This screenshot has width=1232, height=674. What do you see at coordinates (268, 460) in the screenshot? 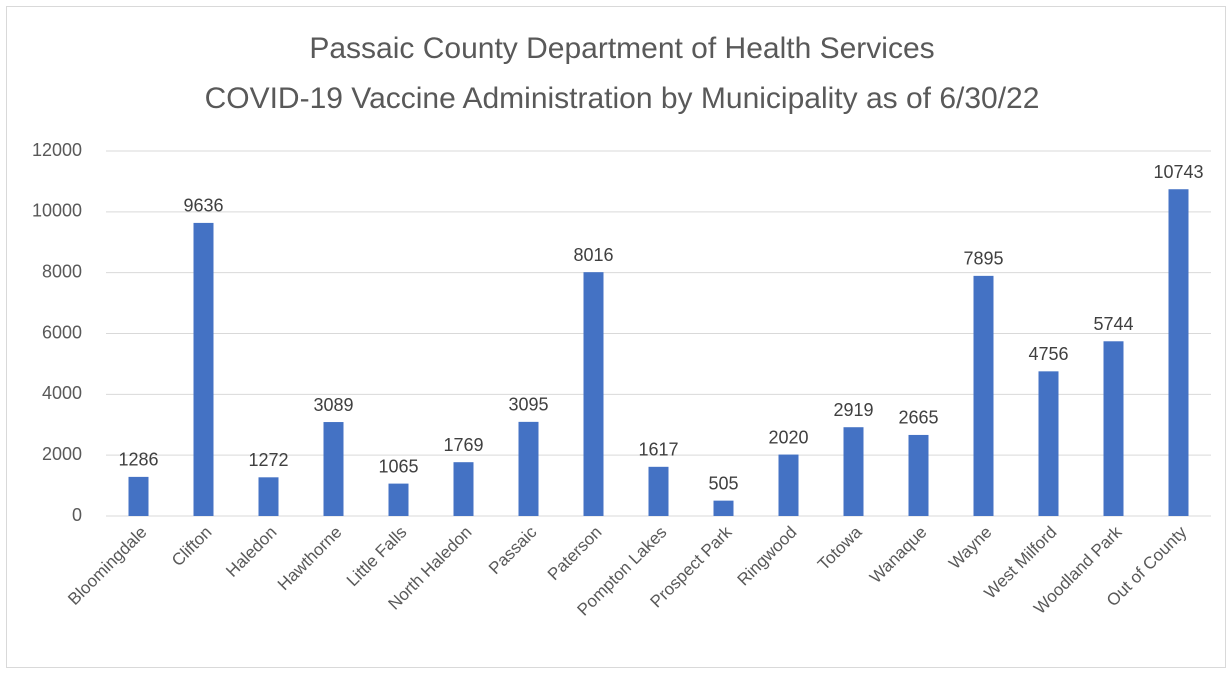
I see `data-label: 1272` at bounding box center [268, 460].